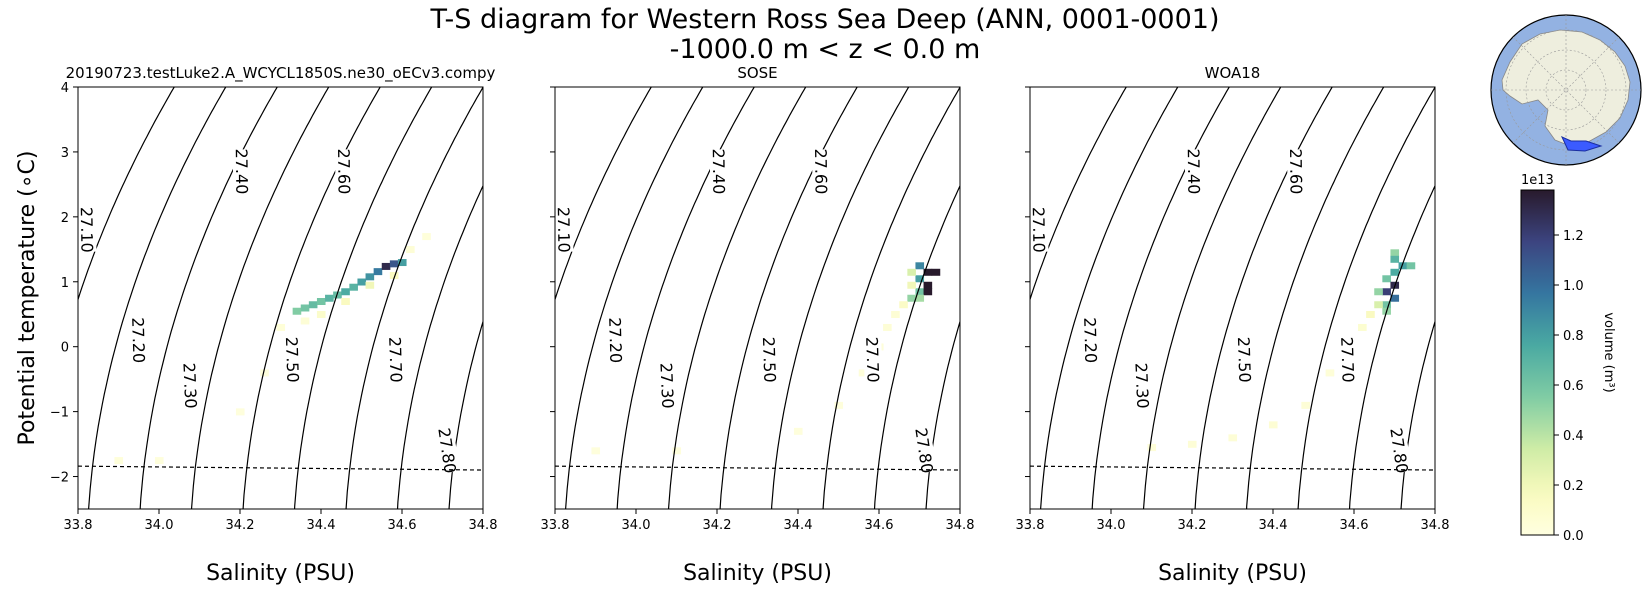 The image size is (1650, 600). Describe the element at coordinates (65, 283) in the screenshot. I see `y-tick-label: 1` at that location.